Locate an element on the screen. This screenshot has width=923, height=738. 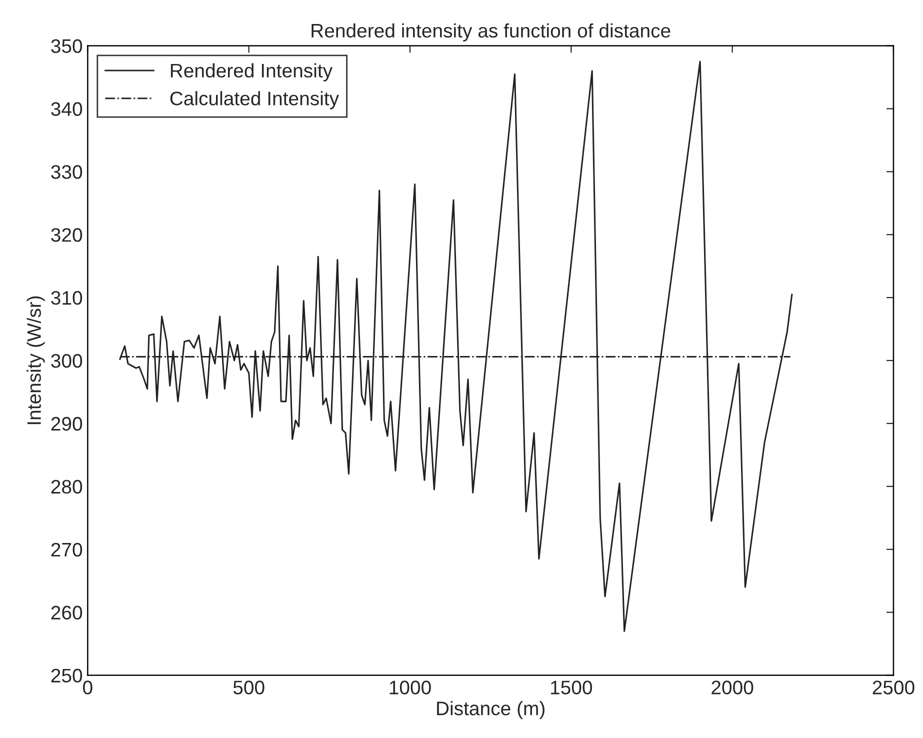
x-tick-label: 1000 is located at coordinates (410, 687).